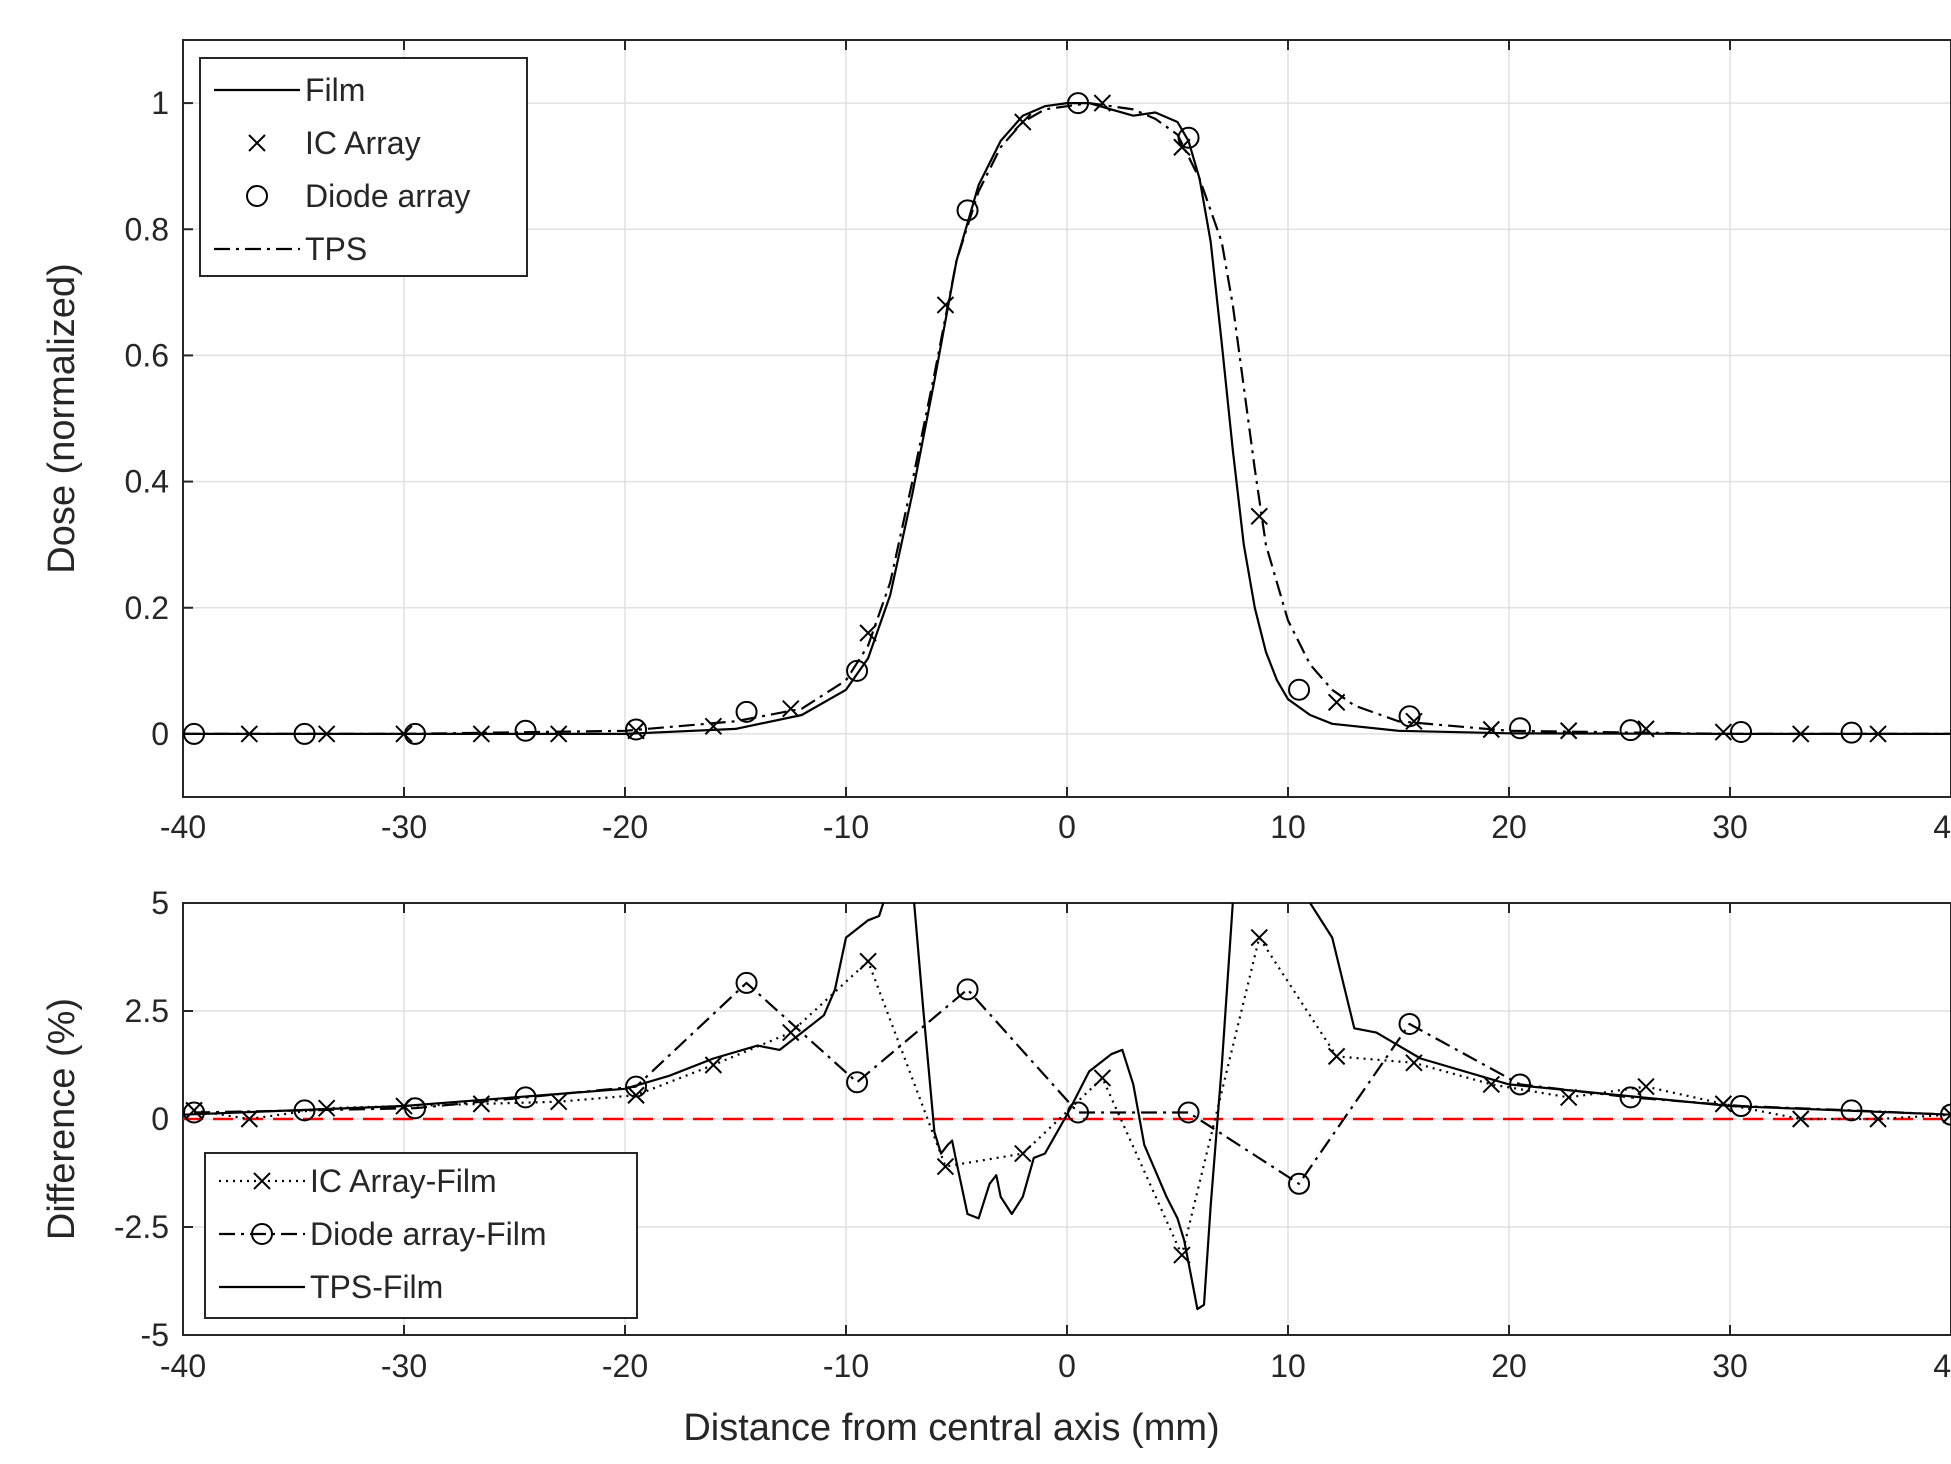 Image resolution: width=1951 pixels, height=1464 pixels. Describe the element at coordinates (147, 355) in the screenshot. I see `y-tick-label: 0.6` at that location.